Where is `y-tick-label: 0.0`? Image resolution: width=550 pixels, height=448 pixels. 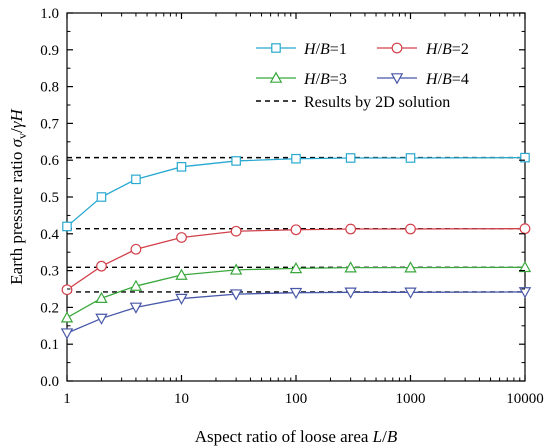 y-tick-label: 0.0 is located at coordinates (49, 382).